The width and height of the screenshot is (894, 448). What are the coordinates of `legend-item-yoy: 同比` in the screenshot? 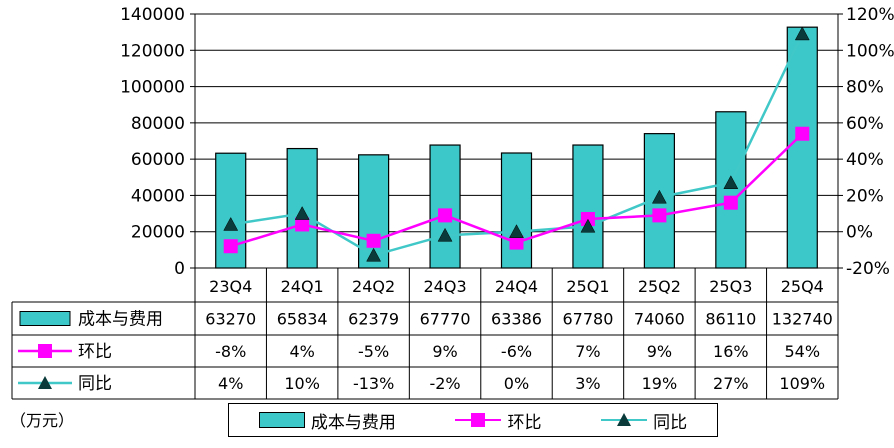 It's located at (644, 420).